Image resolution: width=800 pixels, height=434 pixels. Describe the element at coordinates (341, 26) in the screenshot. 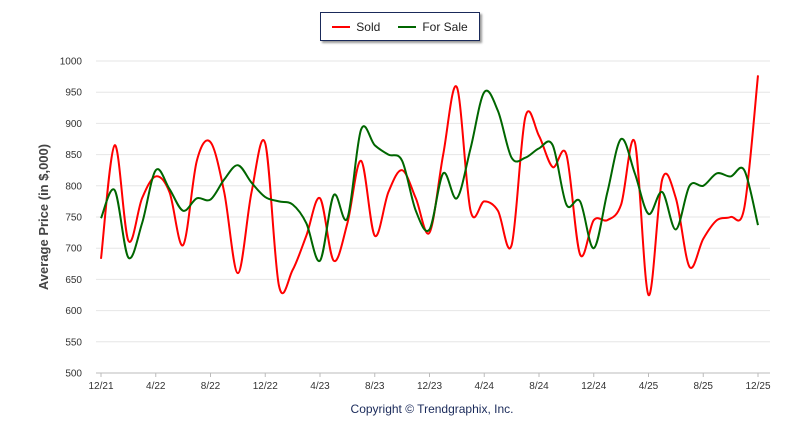

I see `legend-swatch-sold` at that location.